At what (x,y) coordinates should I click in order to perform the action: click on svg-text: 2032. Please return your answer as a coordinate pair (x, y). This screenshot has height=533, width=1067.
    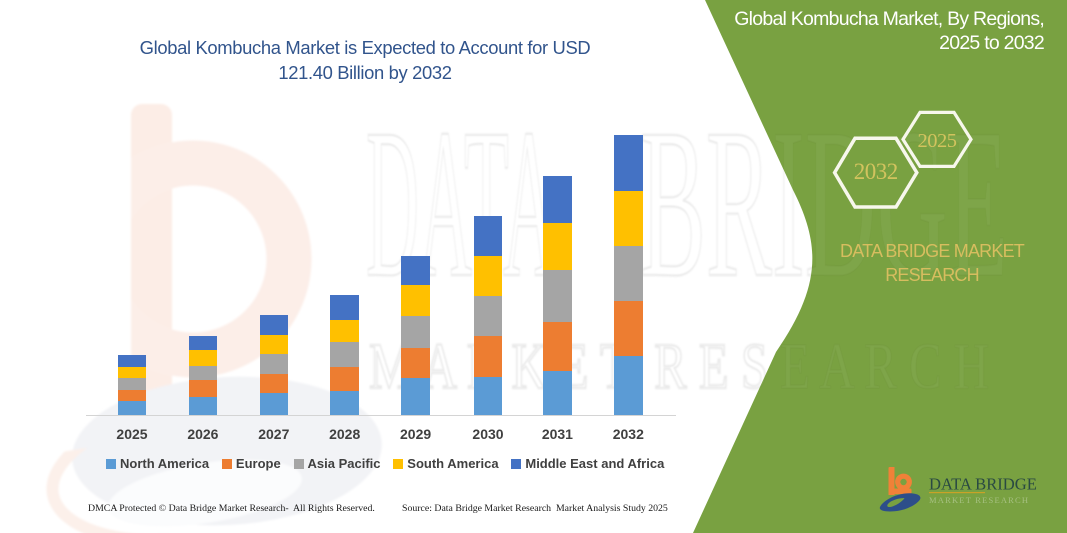
    Looking at the image, I should click on (876, 171).